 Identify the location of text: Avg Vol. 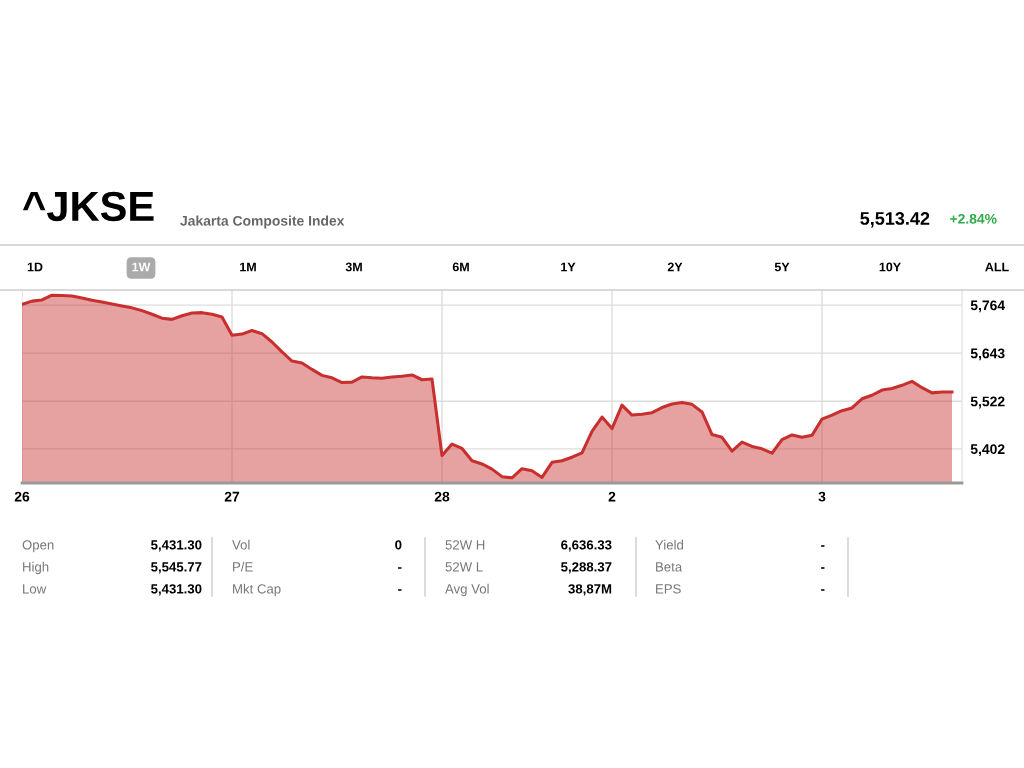
(467, 590).